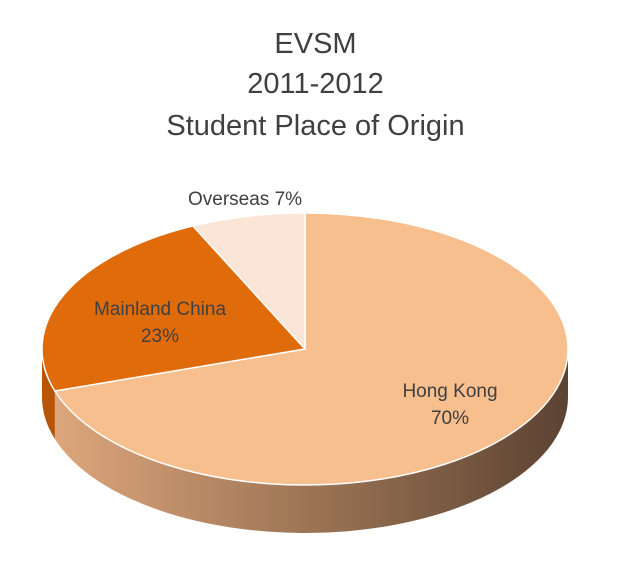 Image resolution: width=631 pixels, height=563 pixels. I want to click on pie-slice-overseas, so click(249, 281).